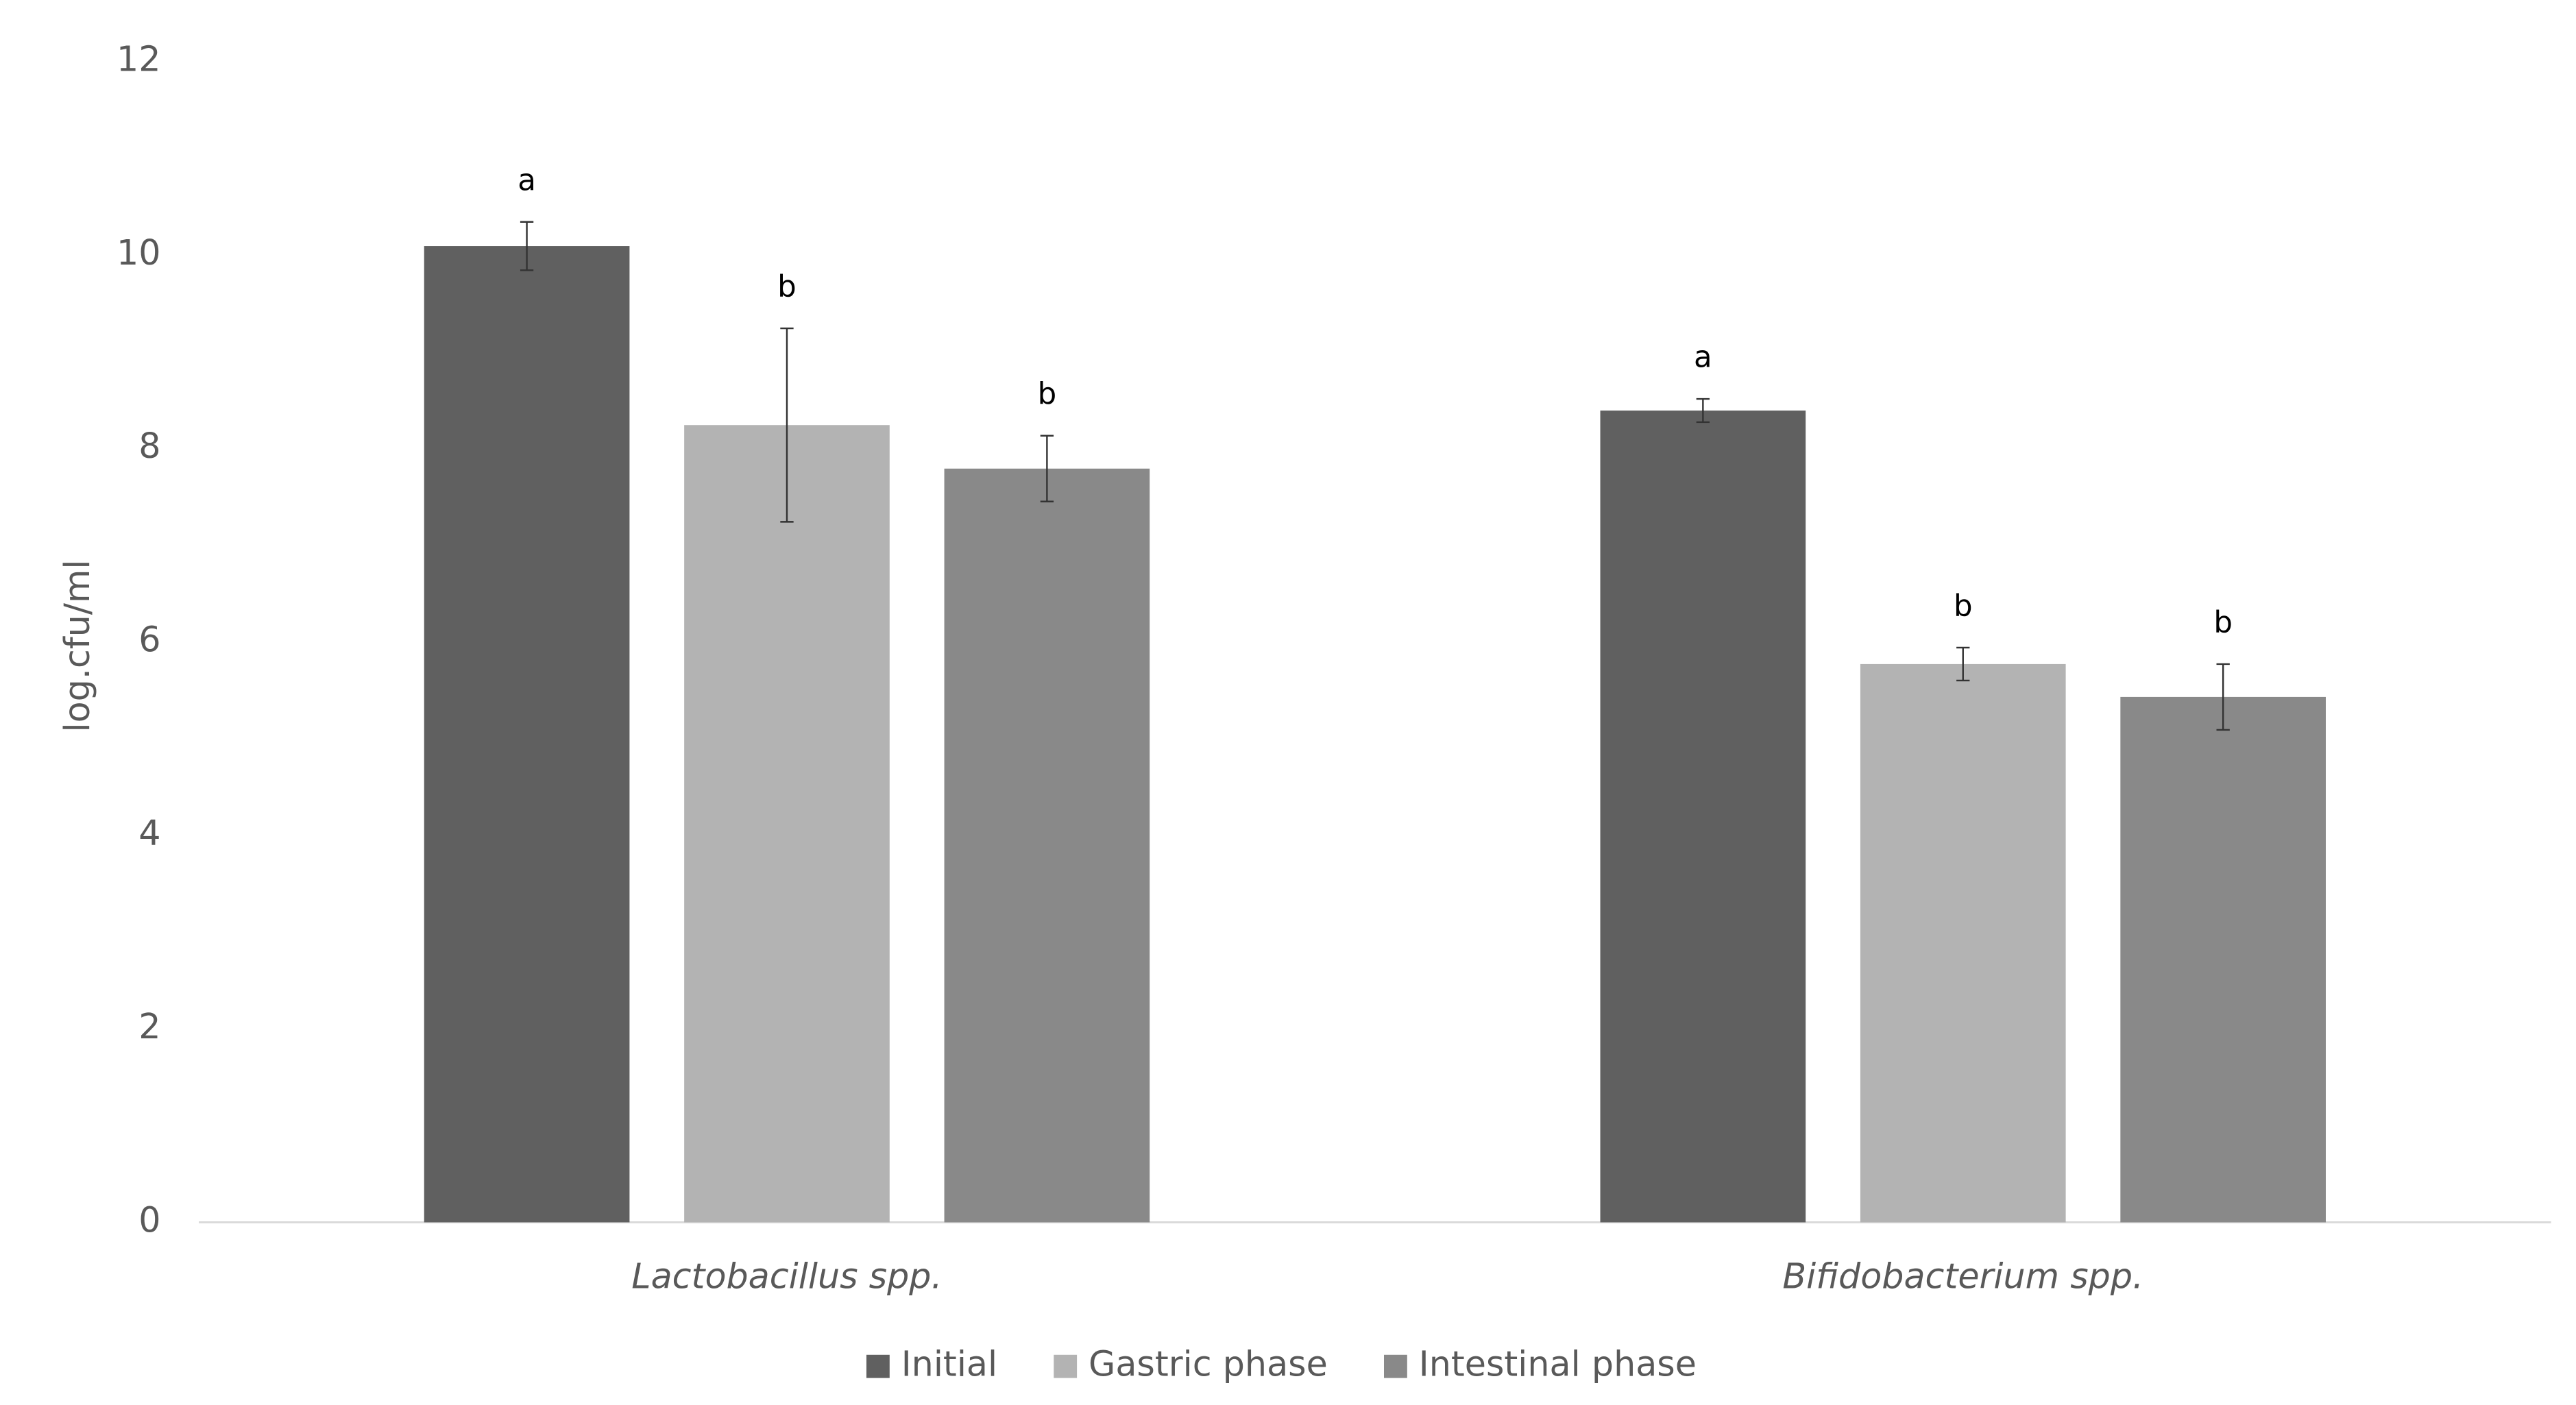  What do you see at coordinates (786, 1277) in the screenshot?
I see `x-tick-label: Lactobacillus spp.` at bounding box center [786, 1277].